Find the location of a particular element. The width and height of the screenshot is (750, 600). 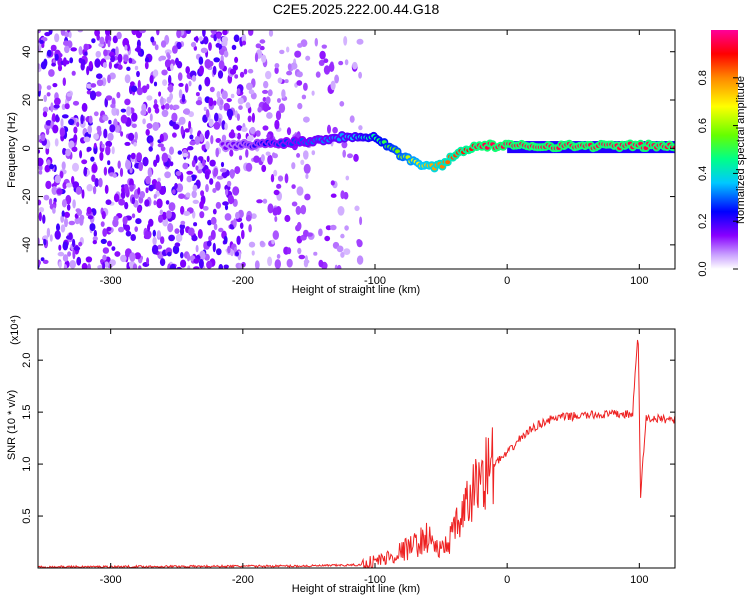

y-tick-label: 2.0 is located at coordinates (27, 360).